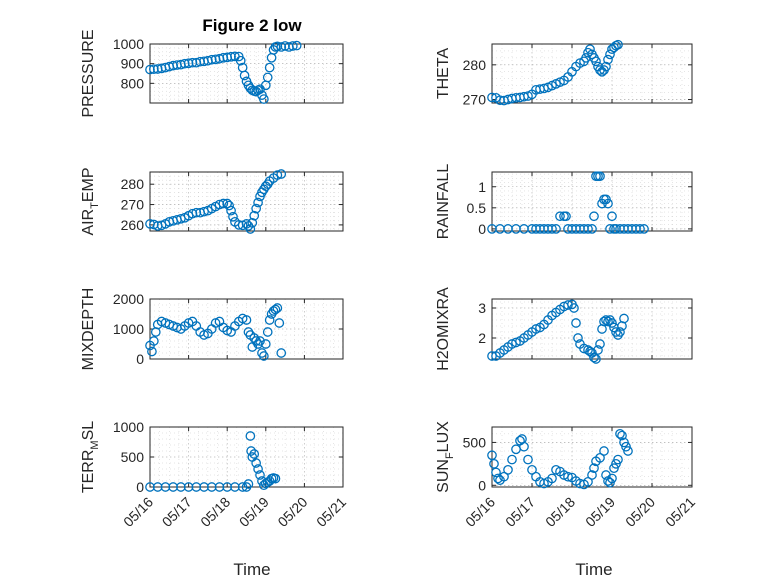  Describe the element at coordinates (138, 512) in the screenshot. I see `x-tick-label: 05/16` at that location.